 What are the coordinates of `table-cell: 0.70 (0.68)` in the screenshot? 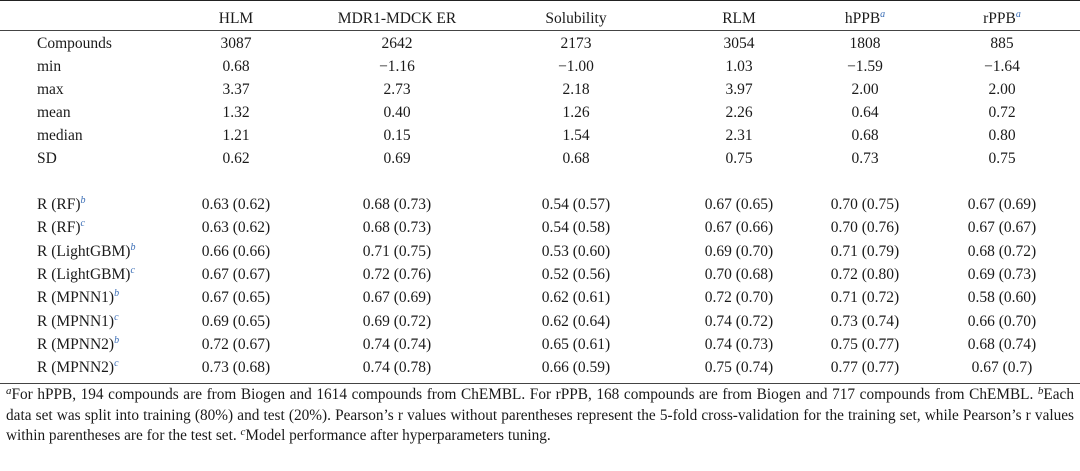 It's located at (739, 274).